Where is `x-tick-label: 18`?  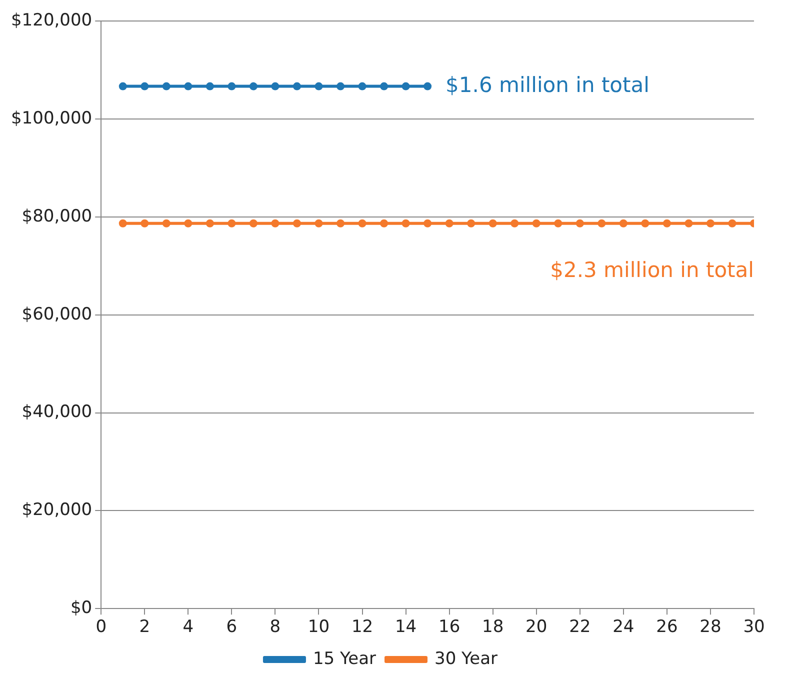
x-tick-label: 18 is located at coordinates (493, 627).